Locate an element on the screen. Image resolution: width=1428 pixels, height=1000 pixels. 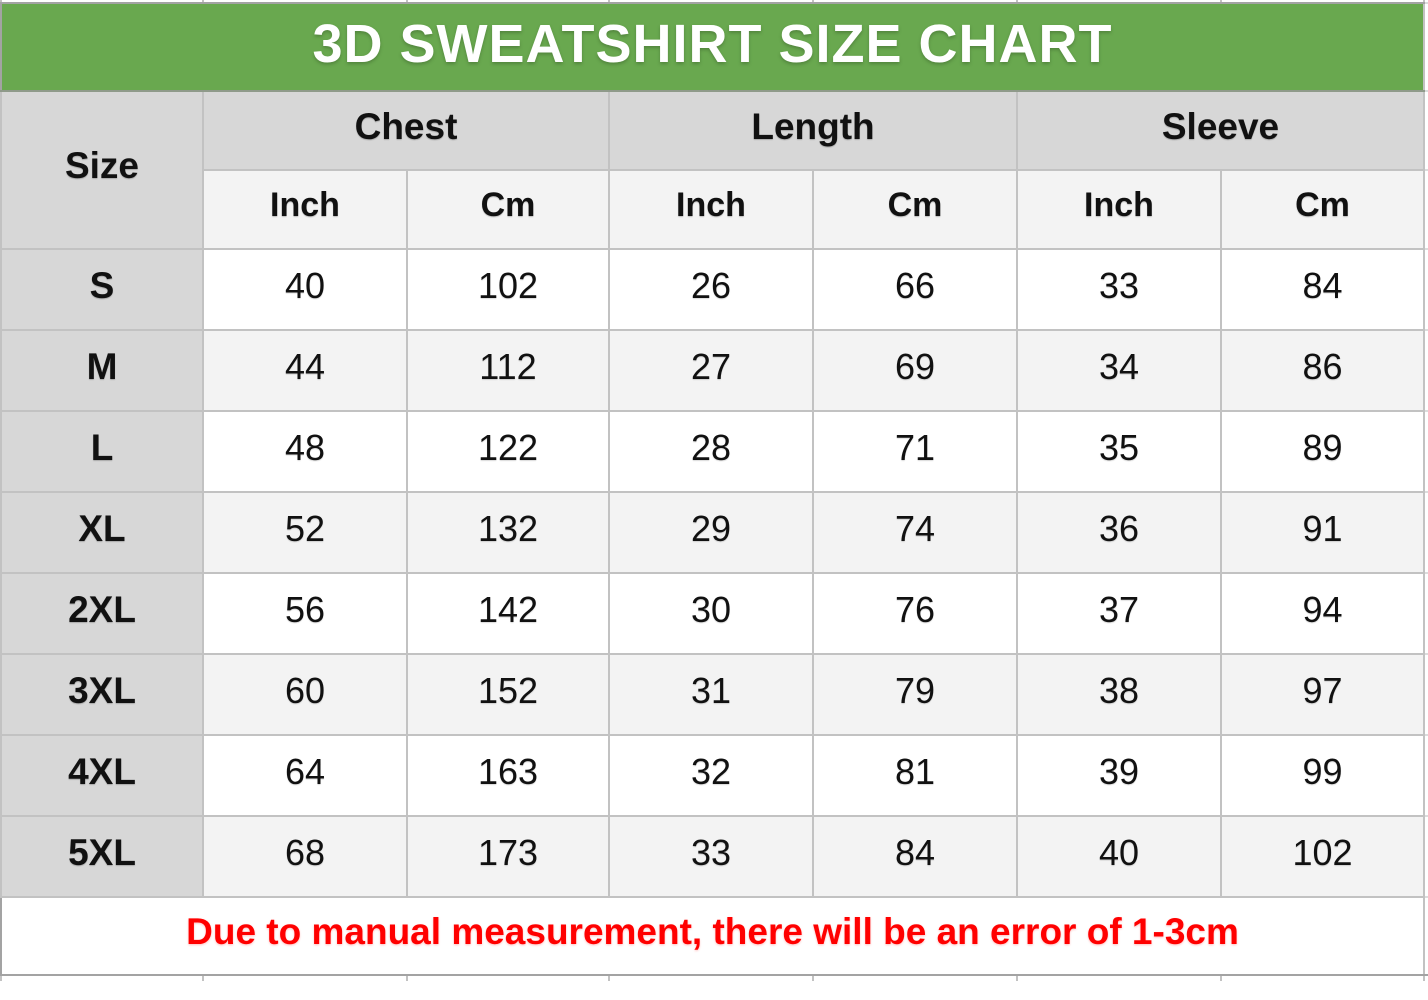
value-cell: 37 is located at coordinates (1119, 613).